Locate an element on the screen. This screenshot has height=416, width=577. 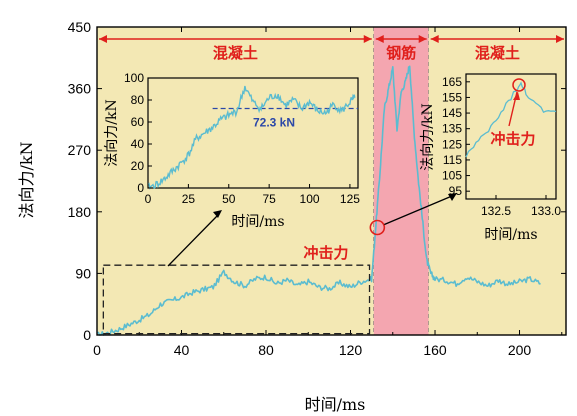
zoom-box is located at coordinates (236, 299).